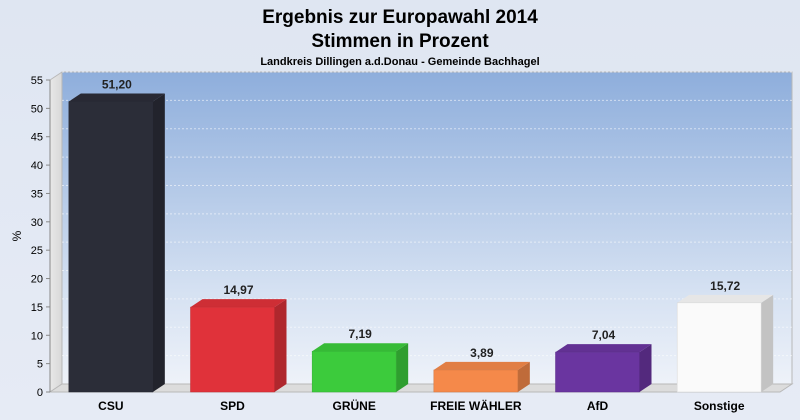 The height and width of the screenshot is (420, 800). Describe the element at coordinates (40, 393) in the screenshot. I see `y-tick-label: 0` at that location.